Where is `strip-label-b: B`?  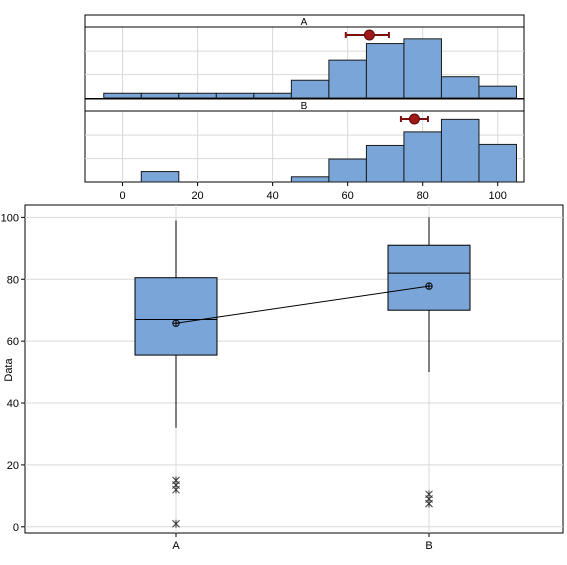
strip-label-b: B is located at coordinates (304, 106).